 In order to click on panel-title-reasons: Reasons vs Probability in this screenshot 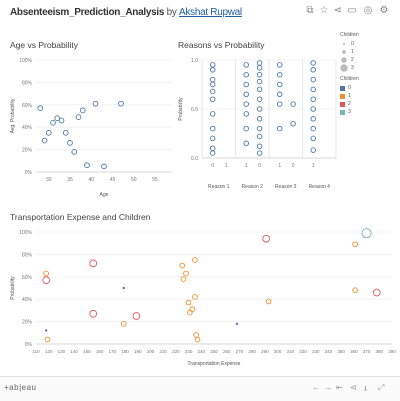, I will do `click(221, 45)`.